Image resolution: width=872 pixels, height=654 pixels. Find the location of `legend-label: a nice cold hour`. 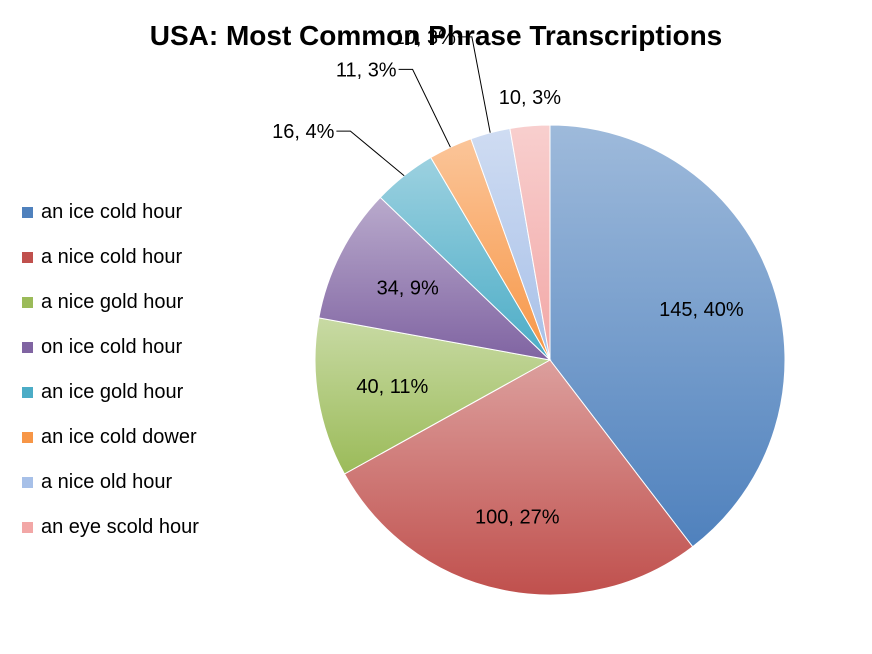

legend-label: a nice cold hour is located at coordinates (112, 257).